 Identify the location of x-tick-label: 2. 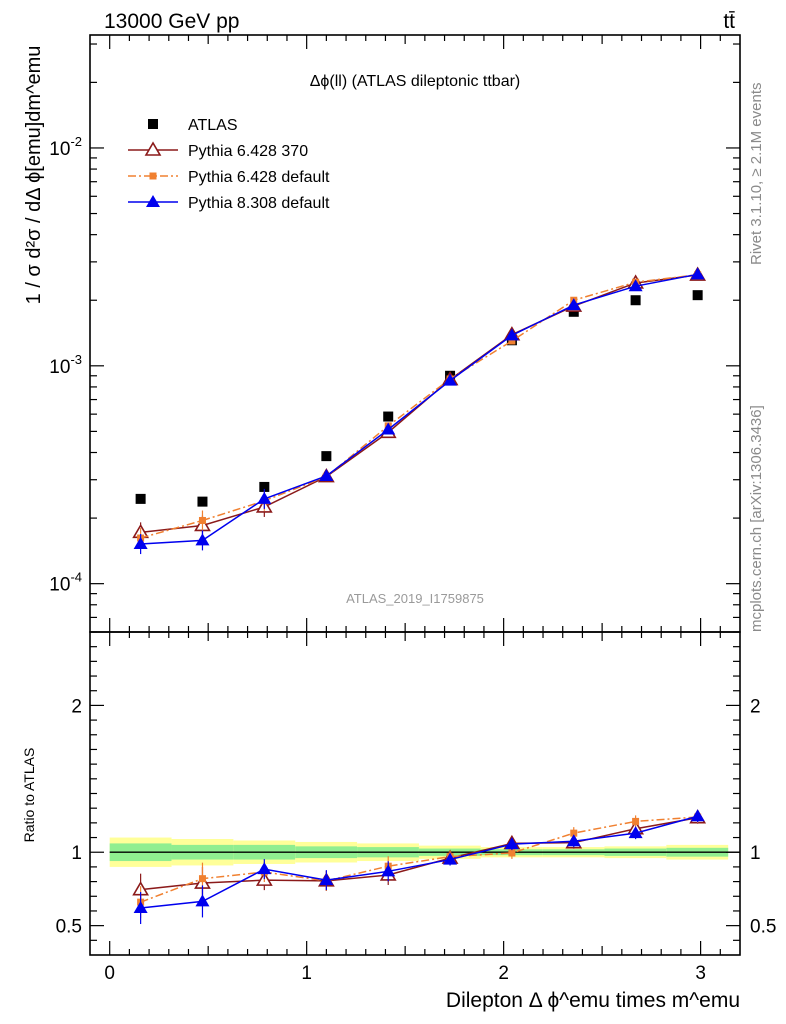
(503, 973).